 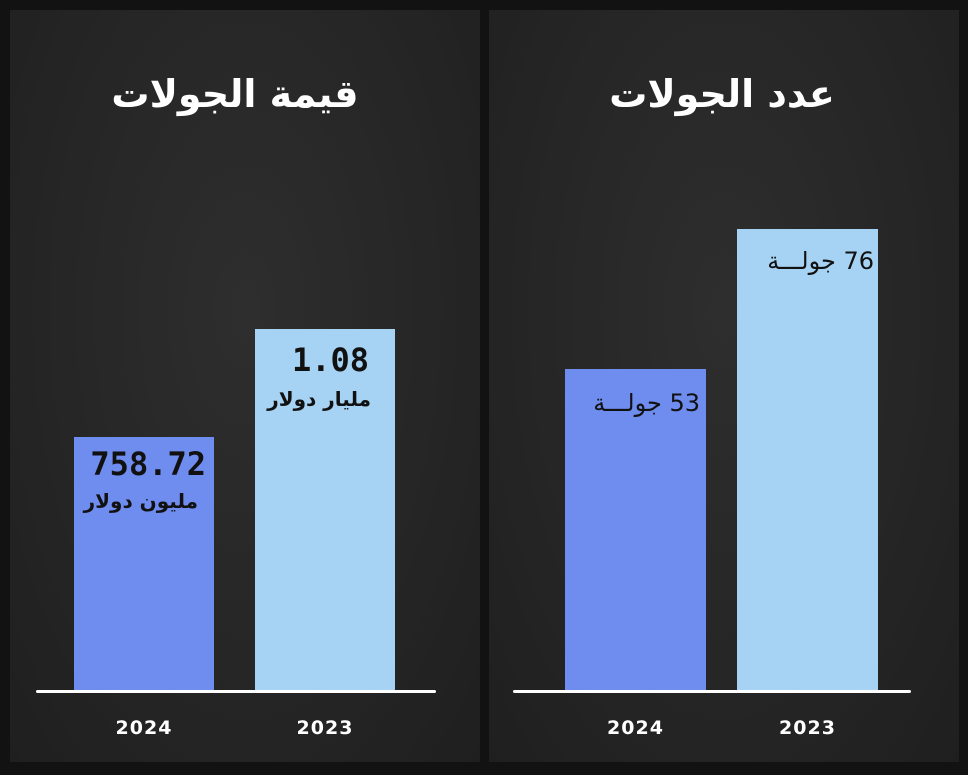 I want to click on chart-title: عدد الجولات, so click(x=722, y=94).